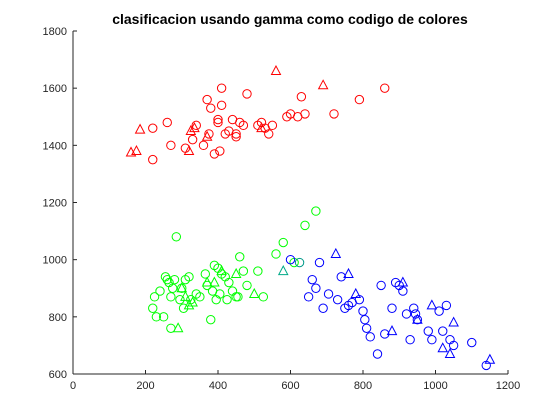 The image size is (560, 420). Describe the element at coordinates (363, 386) in the screenshot. I see `x-tick-label: 800` at that location.